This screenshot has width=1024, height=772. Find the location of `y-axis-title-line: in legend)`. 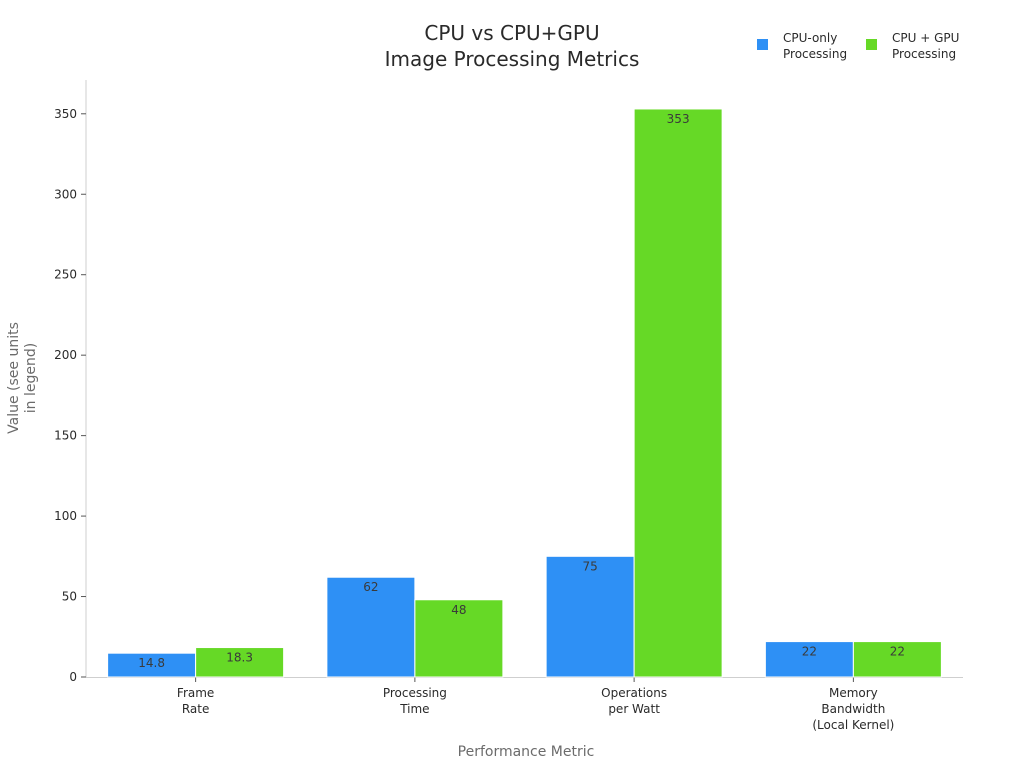

y-axis-title-line: in legend) is located at coordinates (31, 378).